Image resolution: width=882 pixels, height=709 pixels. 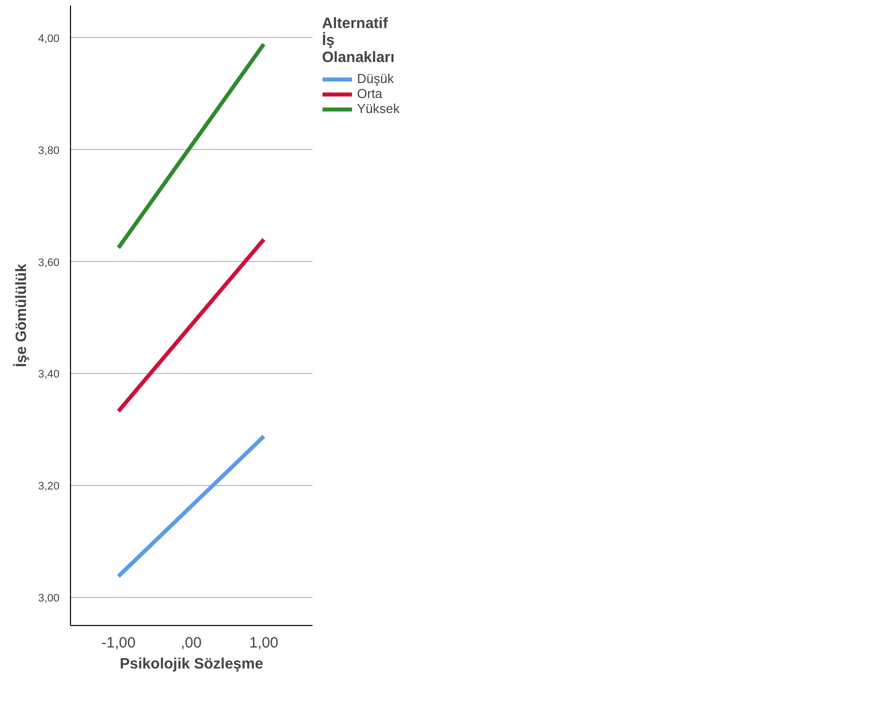 What do you see at coordinates (192, 664) in the screenshot?
I see `x-axis-title: Psikolojik Sözleşme` at bounding box center [192, 664].